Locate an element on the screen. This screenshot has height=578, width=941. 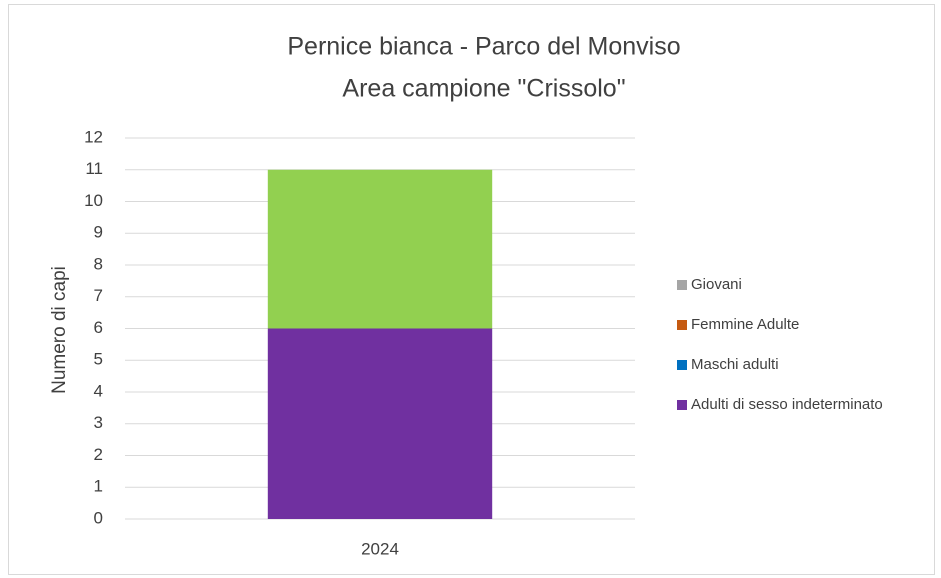
chart-subtitle: Area campione "Crissolo" is located at coordinates (483, 89).